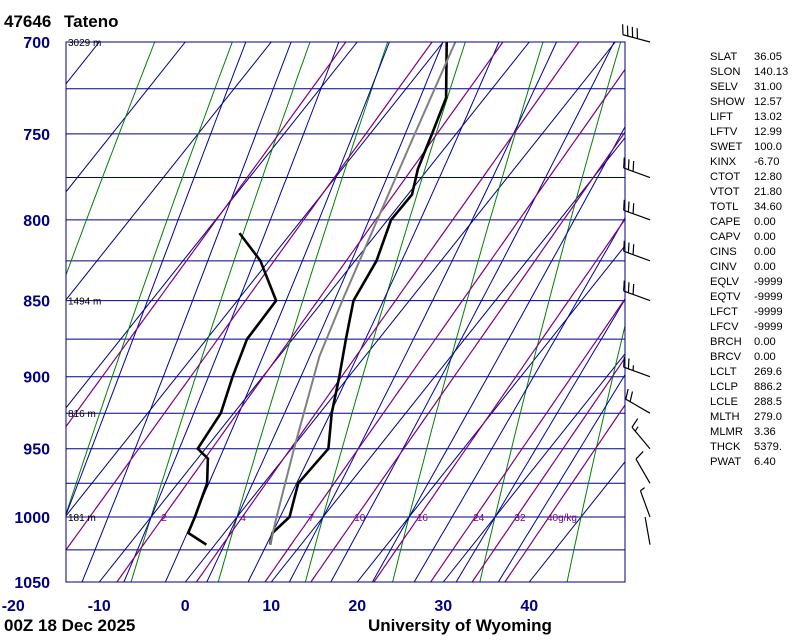 The image size is (800, 640). Describe the element at coordinates (91, 21) in the screenshot. I see `station-name: Tateno` at that location.